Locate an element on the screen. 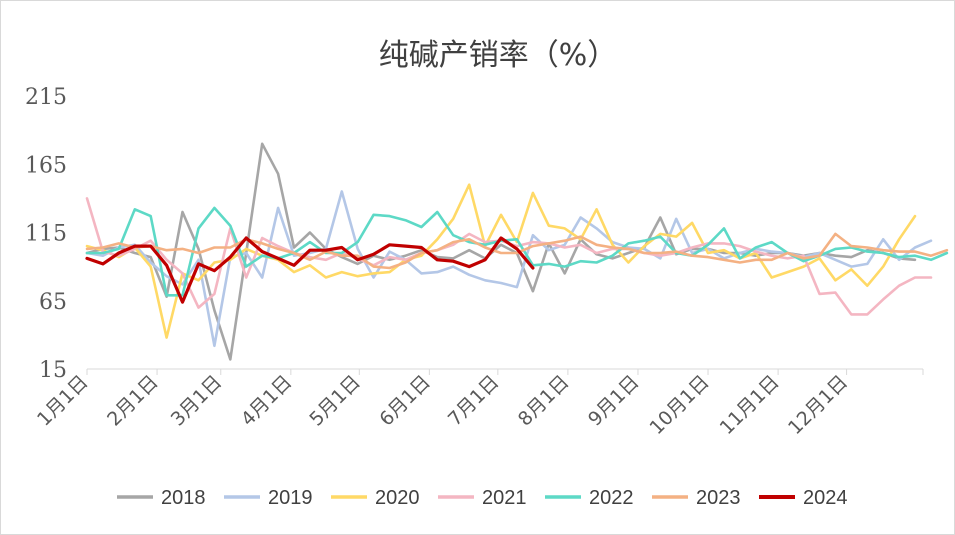  legend-label-2022: 2022 is located at coordinates (611, 498).